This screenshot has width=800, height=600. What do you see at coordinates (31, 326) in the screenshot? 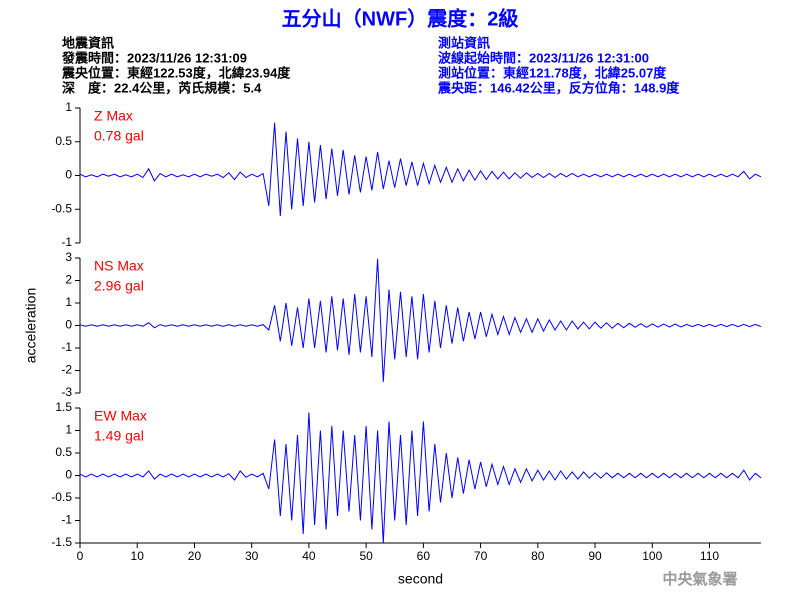
I see `y-axis-label: acceleration` at bounding box center [31, 326].